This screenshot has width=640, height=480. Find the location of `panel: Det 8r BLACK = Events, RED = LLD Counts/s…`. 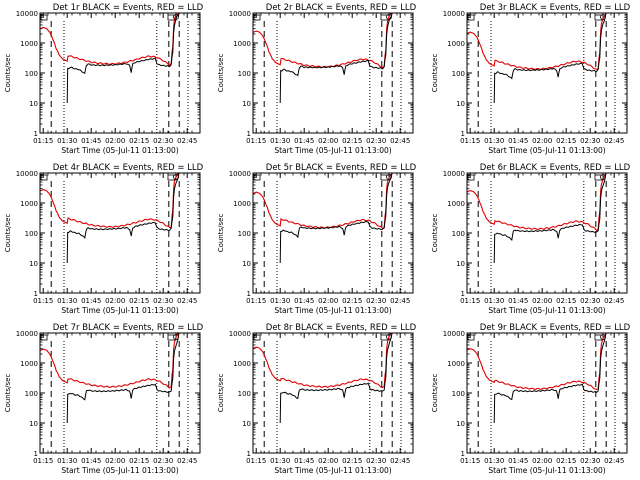

panel: Det 8r BLACK = Events, RED = LLD Counts/s… is located at coordinates (317, 399).